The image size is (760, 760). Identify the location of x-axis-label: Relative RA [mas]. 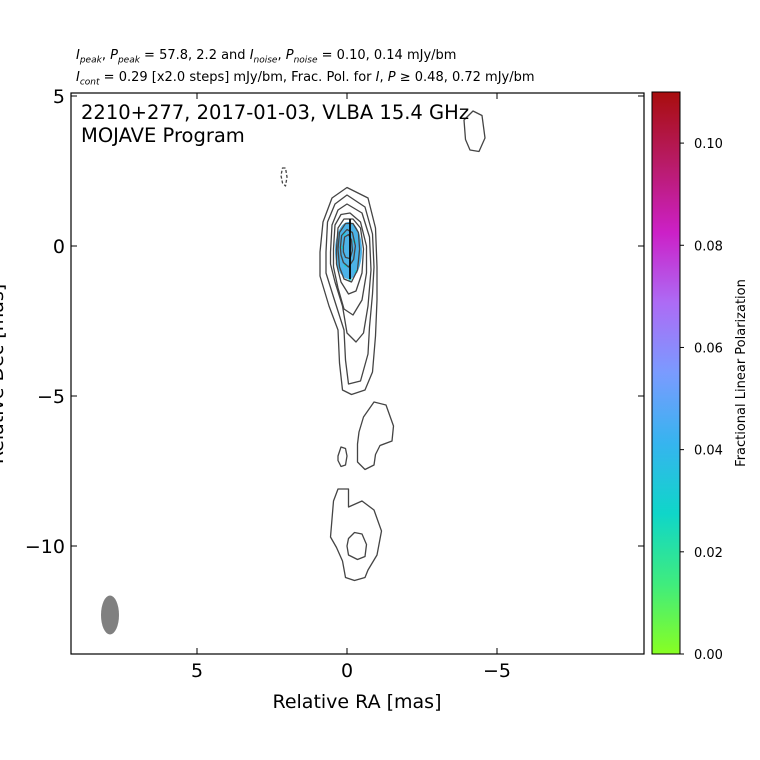
(356, 702).